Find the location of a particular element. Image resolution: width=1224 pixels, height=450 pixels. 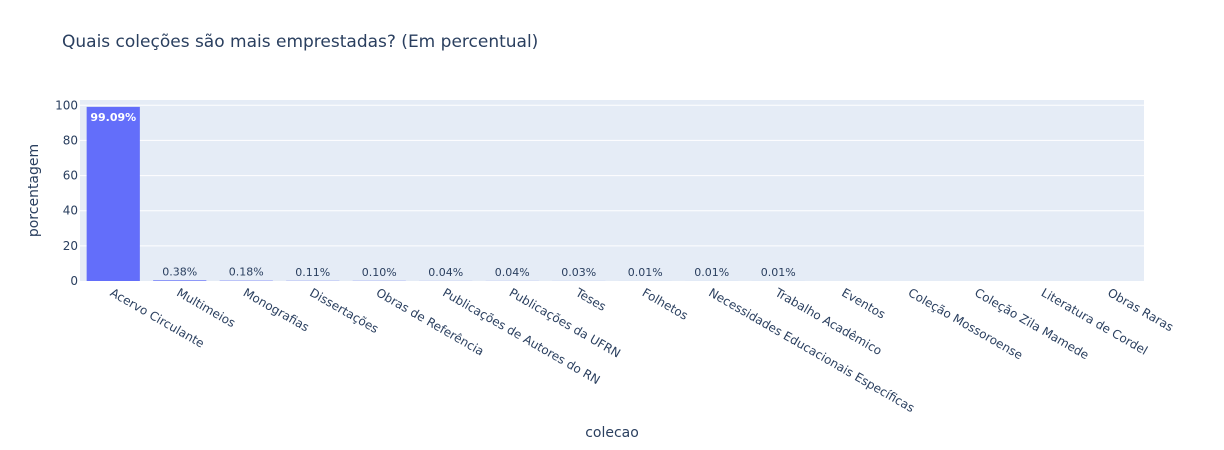

x-tick-label: Multimeios is located at coordinates (206, 307).